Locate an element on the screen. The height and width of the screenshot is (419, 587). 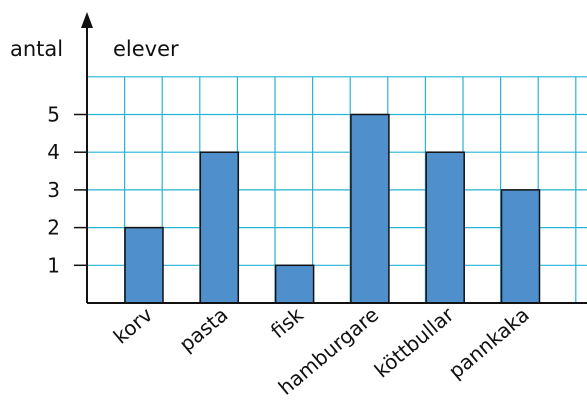
x-category-label: korv is located at coordinates (133, 325).